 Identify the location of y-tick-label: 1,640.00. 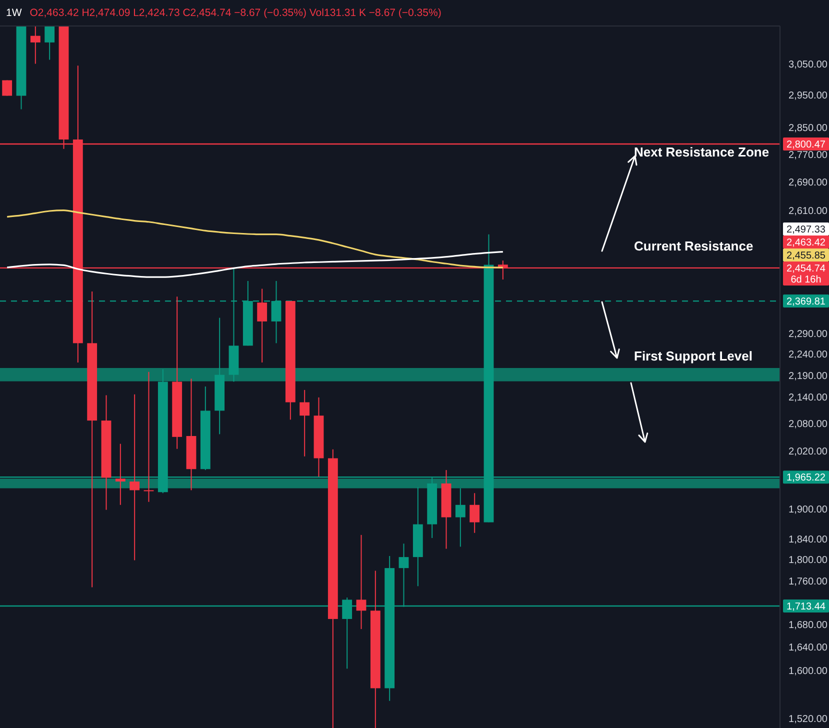
(808, 648).